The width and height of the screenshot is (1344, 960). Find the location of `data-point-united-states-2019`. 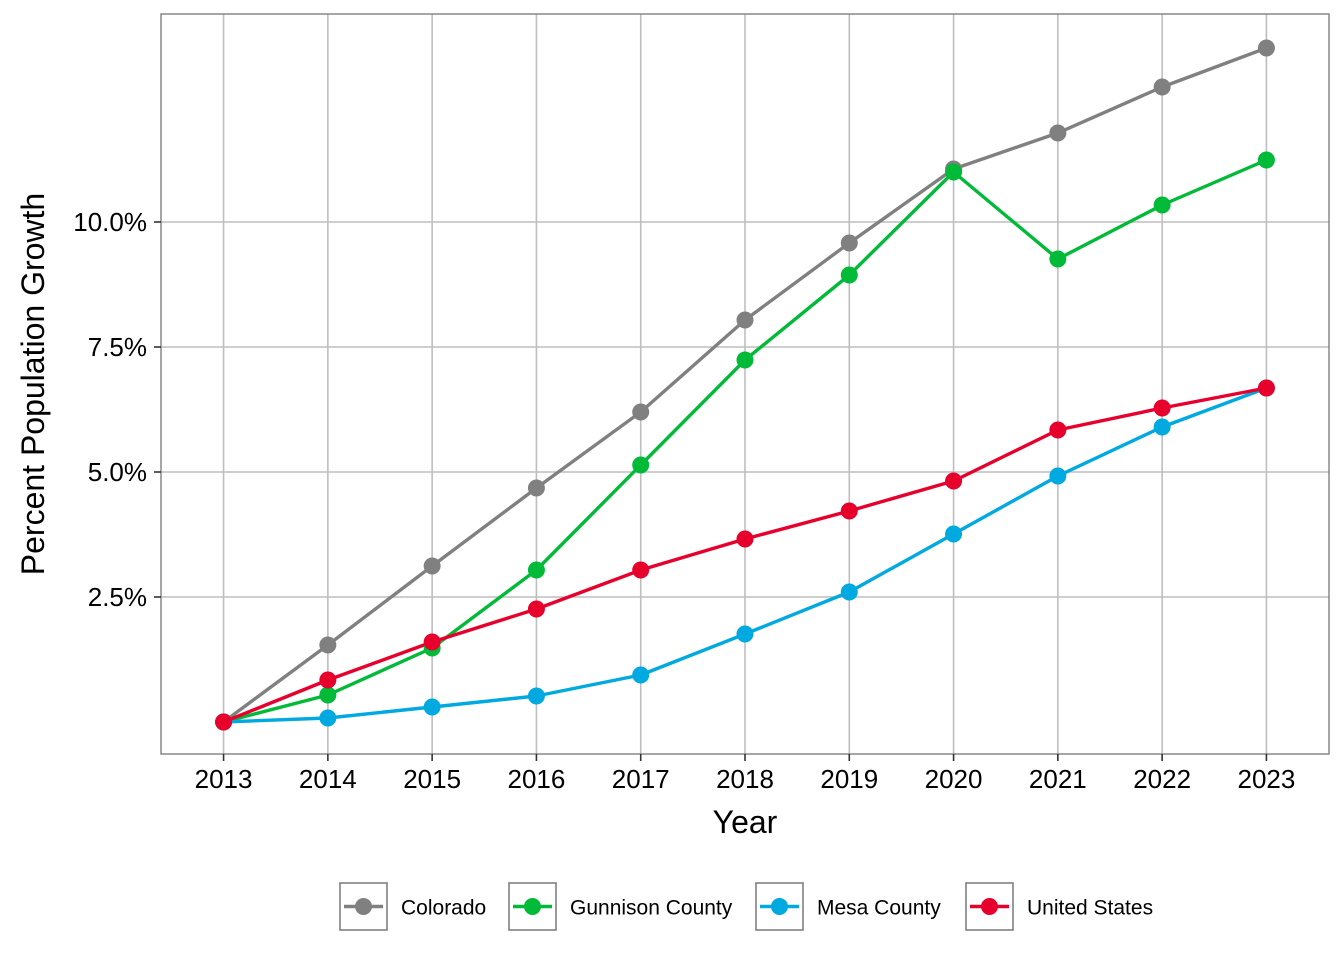

data-point-united-states-2019 is located at coordinates (849, 511).